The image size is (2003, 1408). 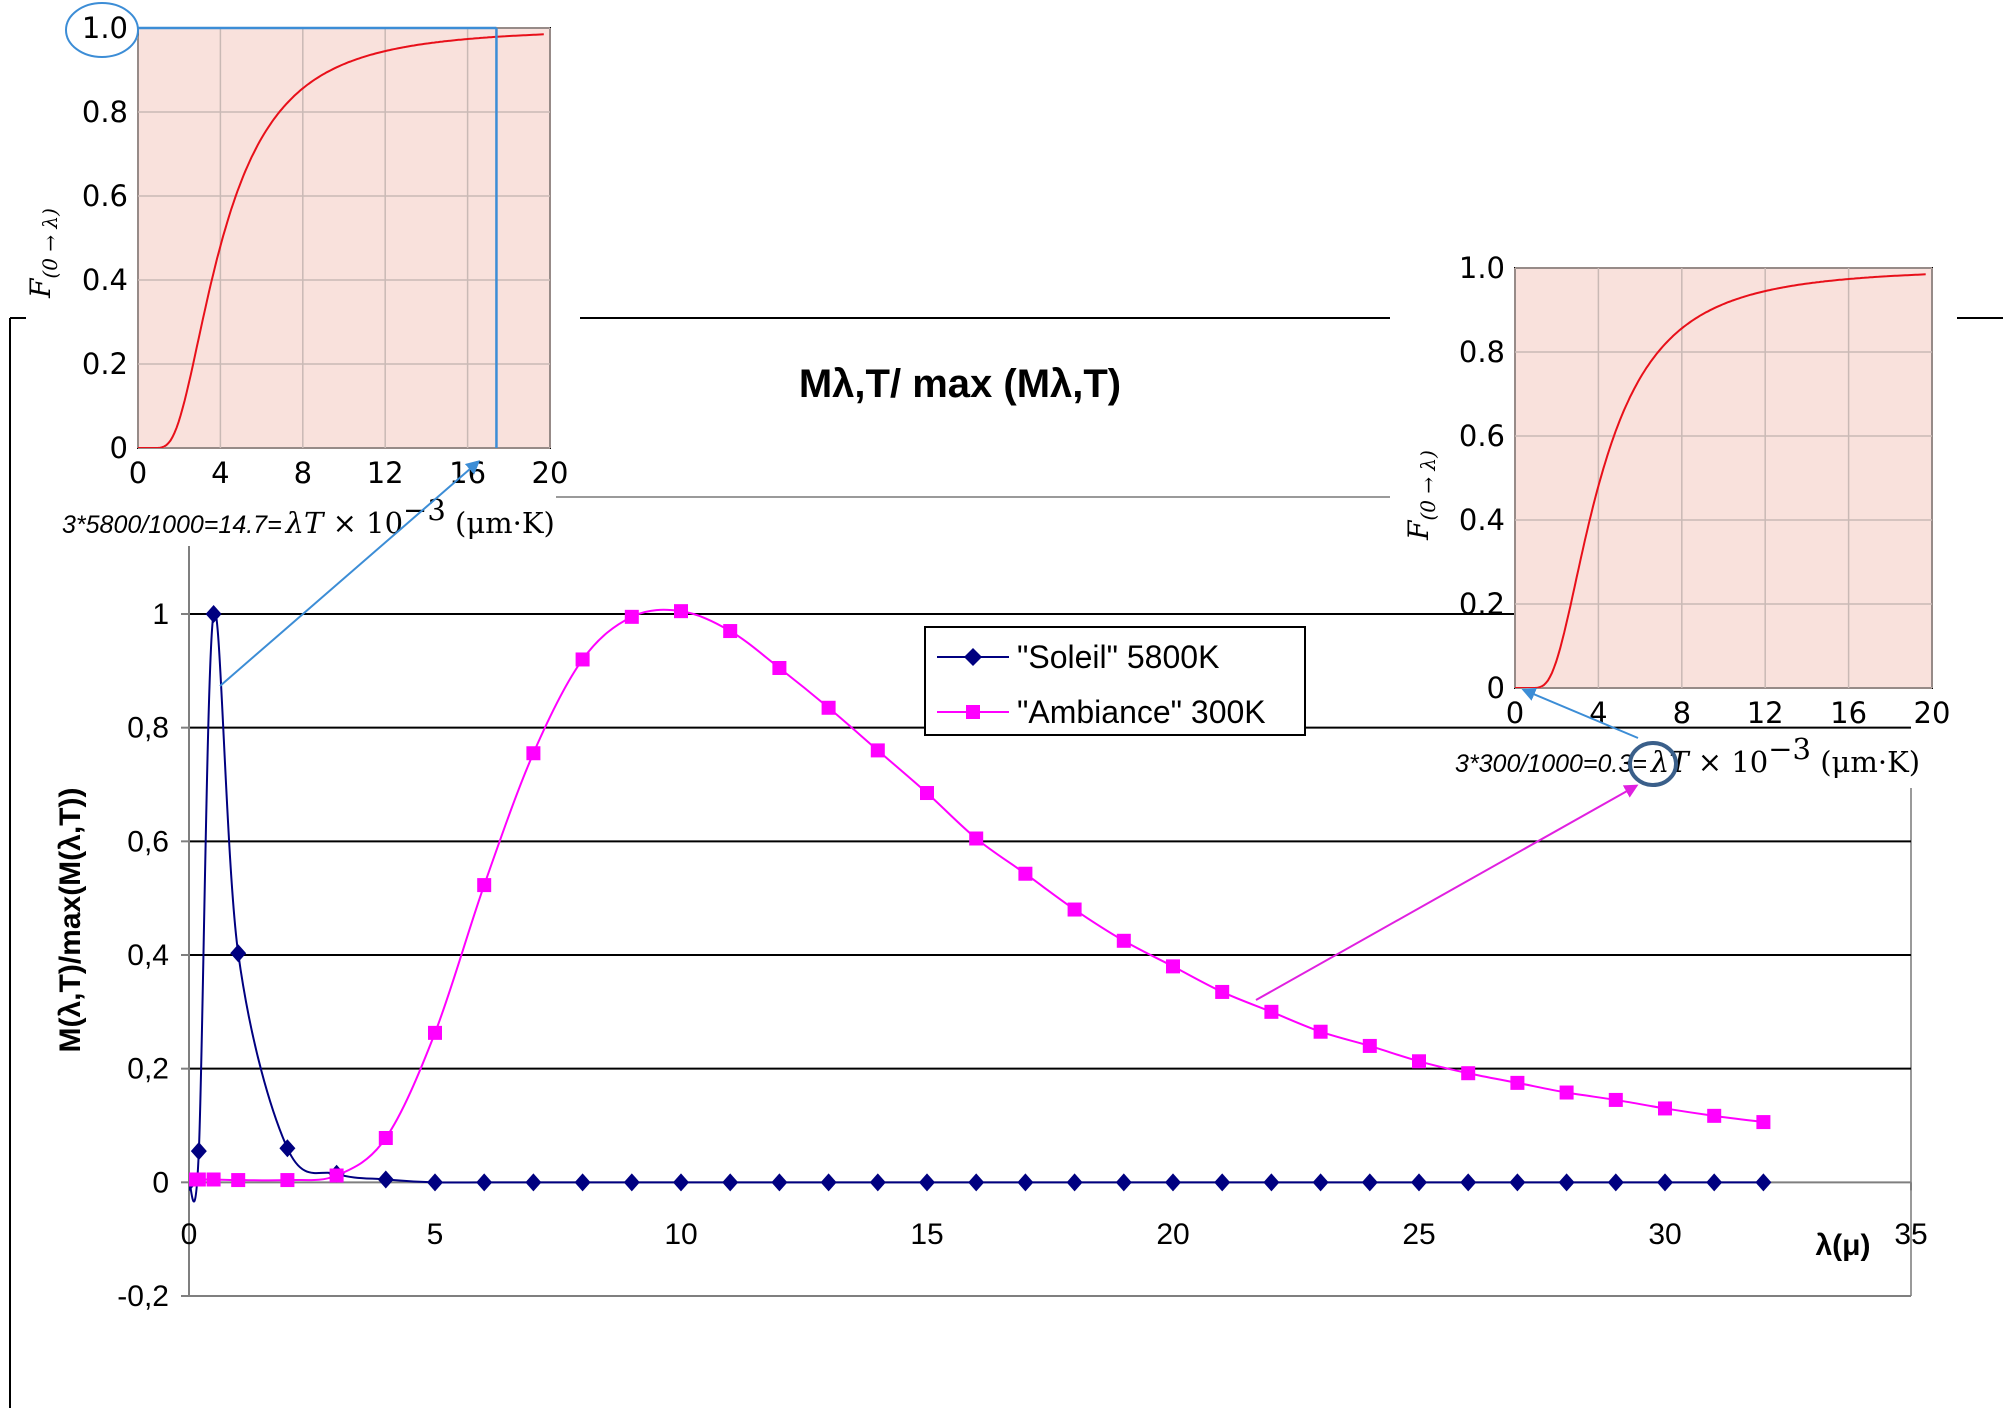 I want to click on y-tick-label: -0,2, so click(x=143, y=1296).